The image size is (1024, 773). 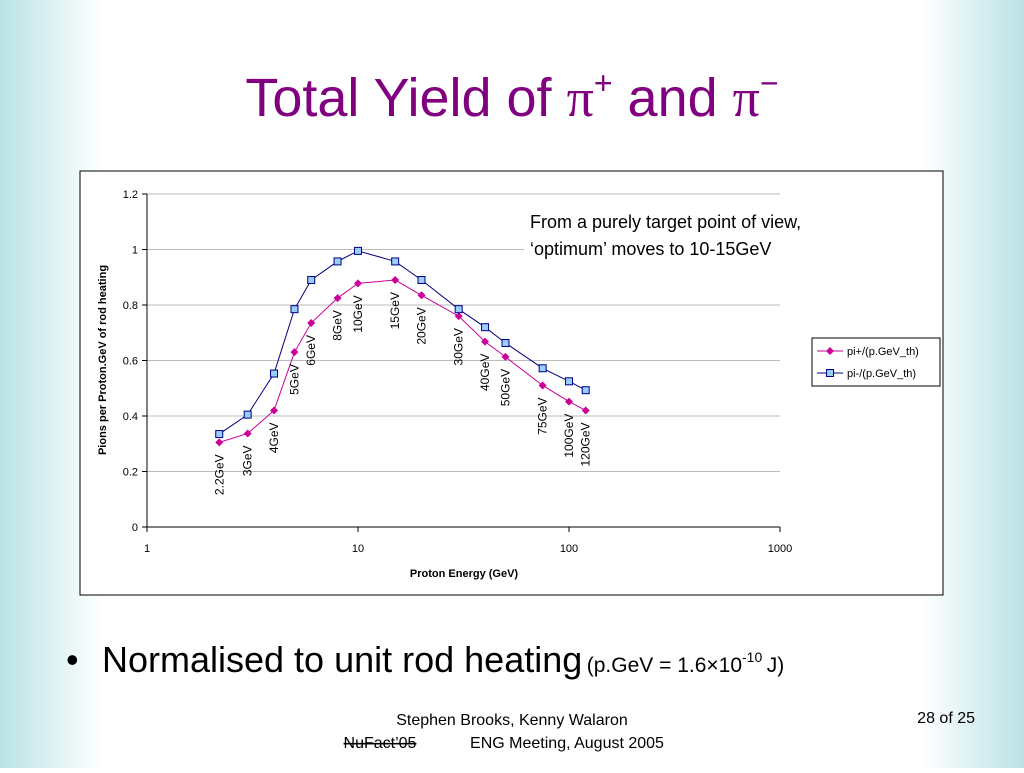 I want to click on y-tick-label: 1, so click(x=135, y=251).